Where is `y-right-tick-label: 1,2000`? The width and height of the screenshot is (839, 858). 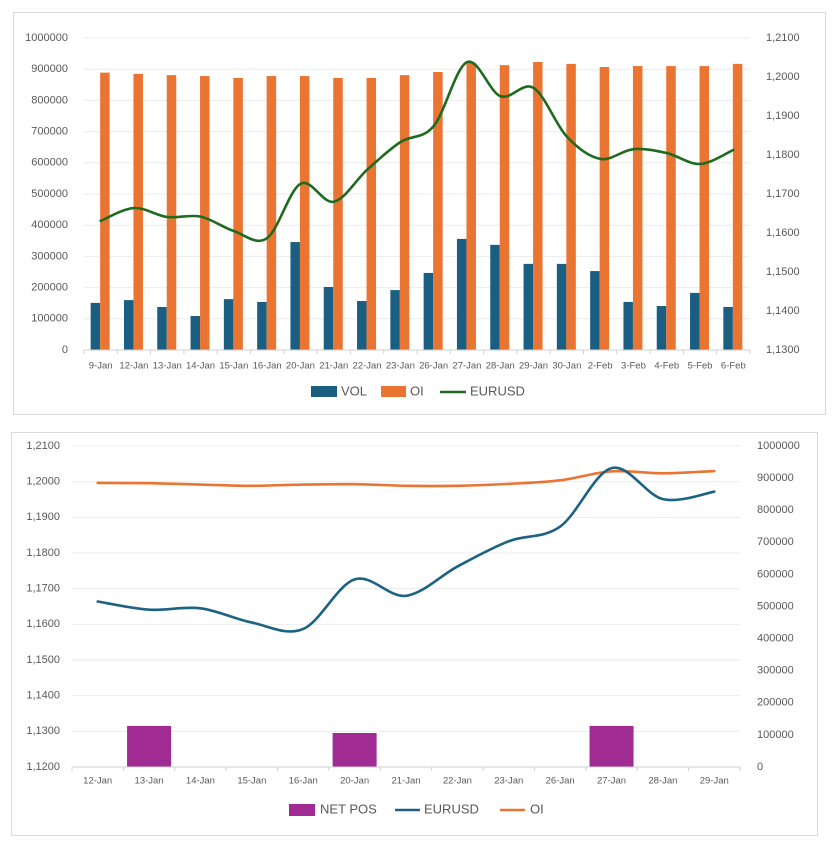 y-right-tick-label: 1,2000 is located at coordinates (783, 77).